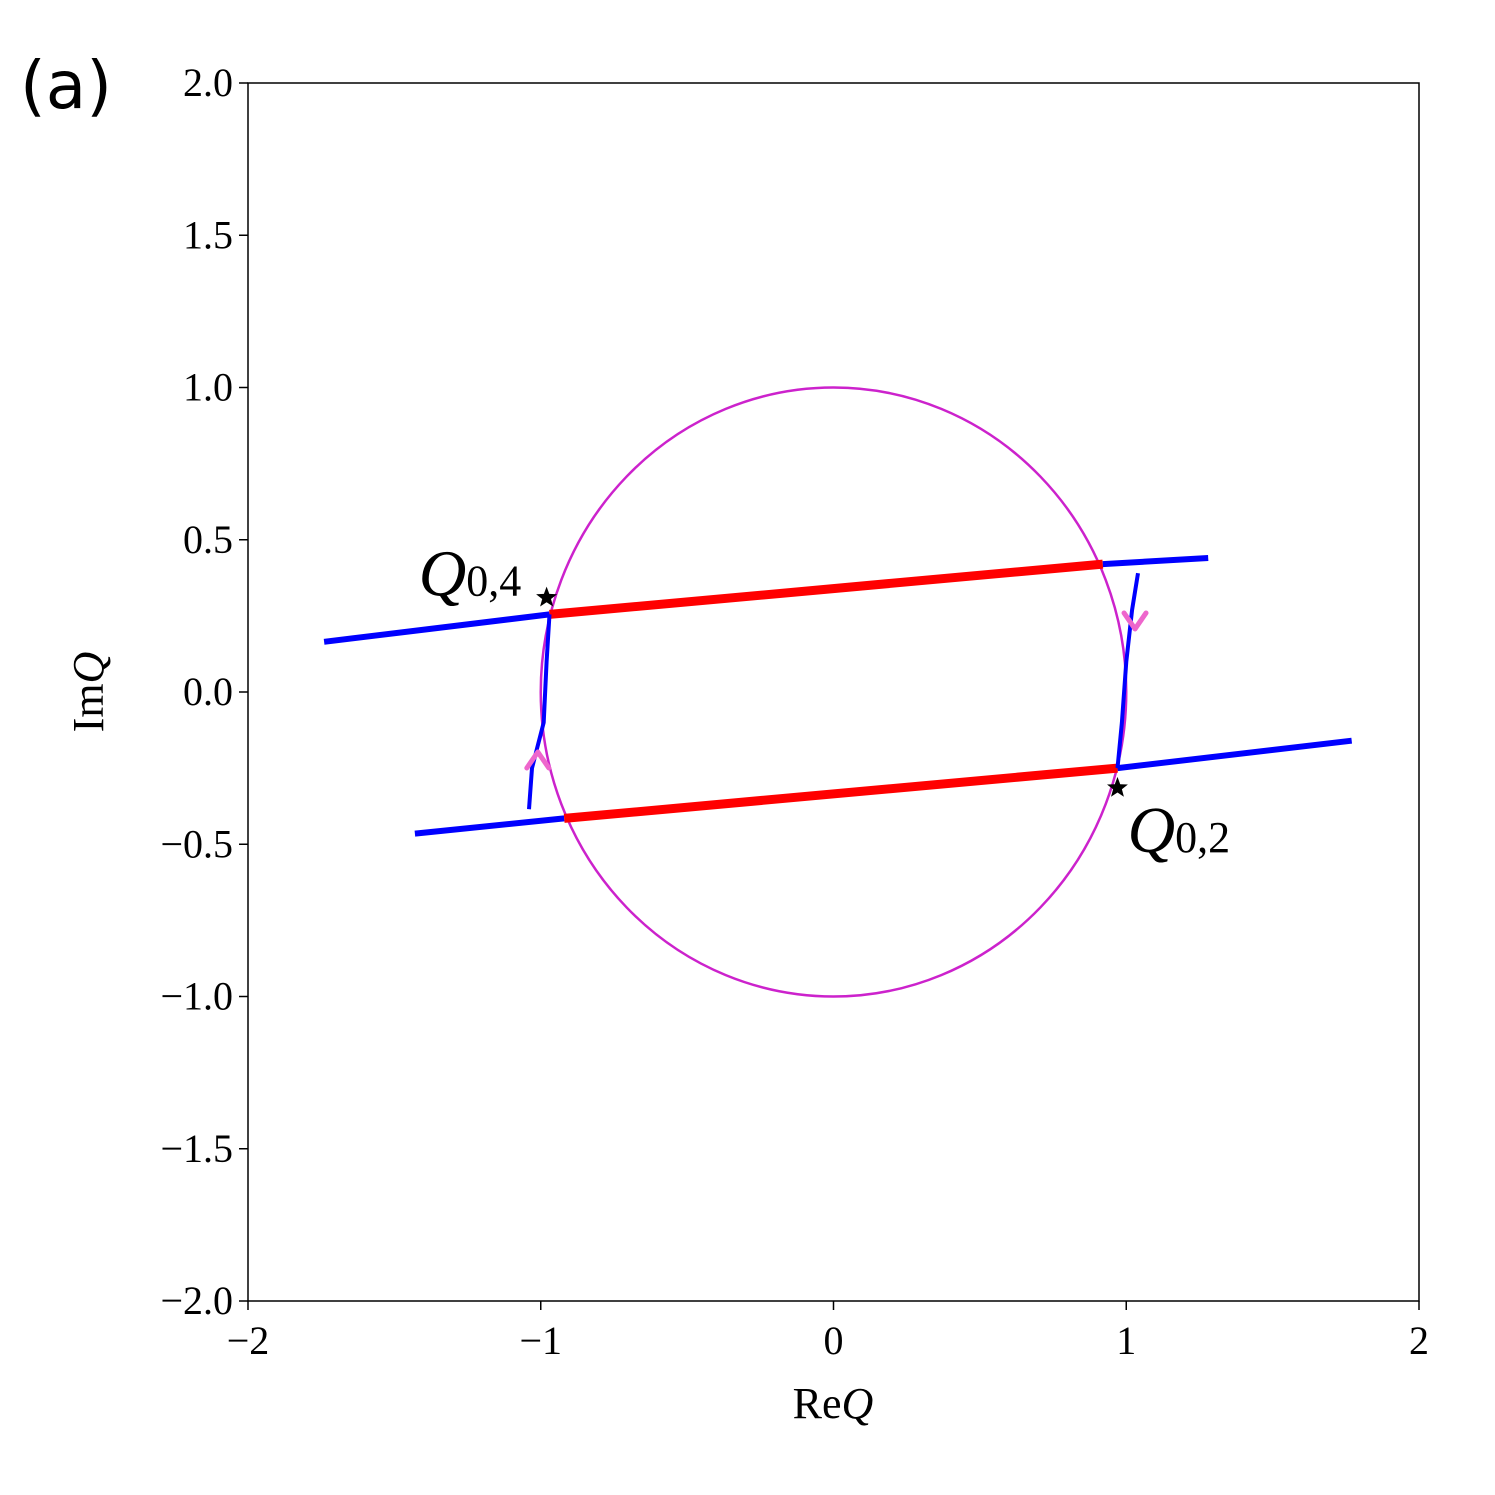 Image resolution: width=1495 pixels, height=1495 pixels. What do you see at coordinates (208, 82) in the screenshot?
I see `y-tick-label: 2.0` at bounding box center [208, 82].